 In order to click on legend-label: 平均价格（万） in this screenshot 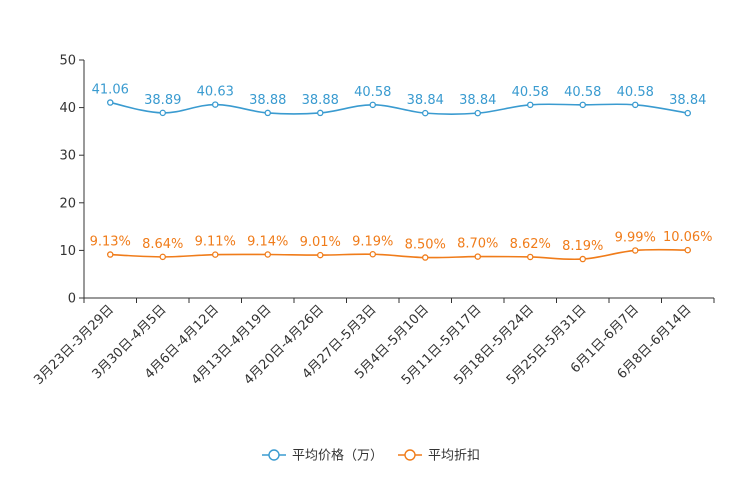, I will do `click(337, 456)`.